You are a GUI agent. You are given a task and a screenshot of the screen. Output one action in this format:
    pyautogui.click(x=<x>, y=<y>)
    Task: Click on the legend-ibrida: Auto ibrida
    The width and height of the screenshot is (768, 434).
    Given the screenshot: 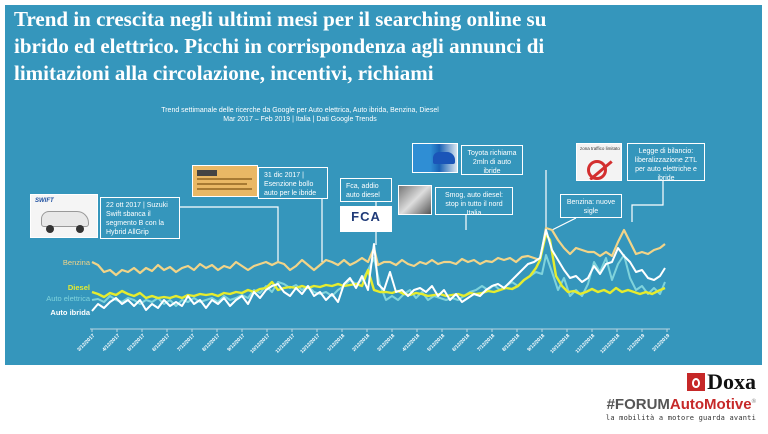 What is the action you would take?
    pyautogui.click(x=70, y=312)
    